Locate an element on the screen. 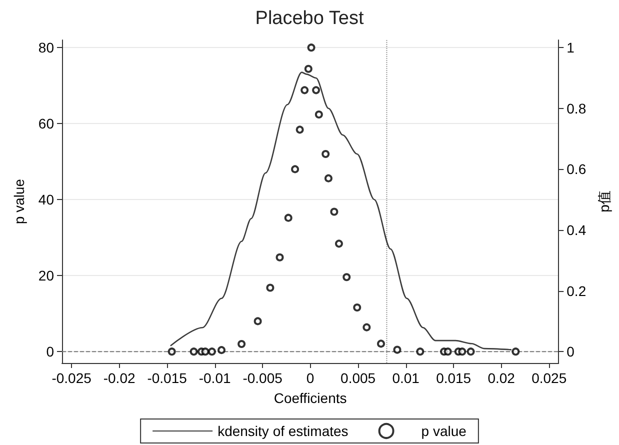  y-tick-label: 20 is located at coordinates (46, 276).